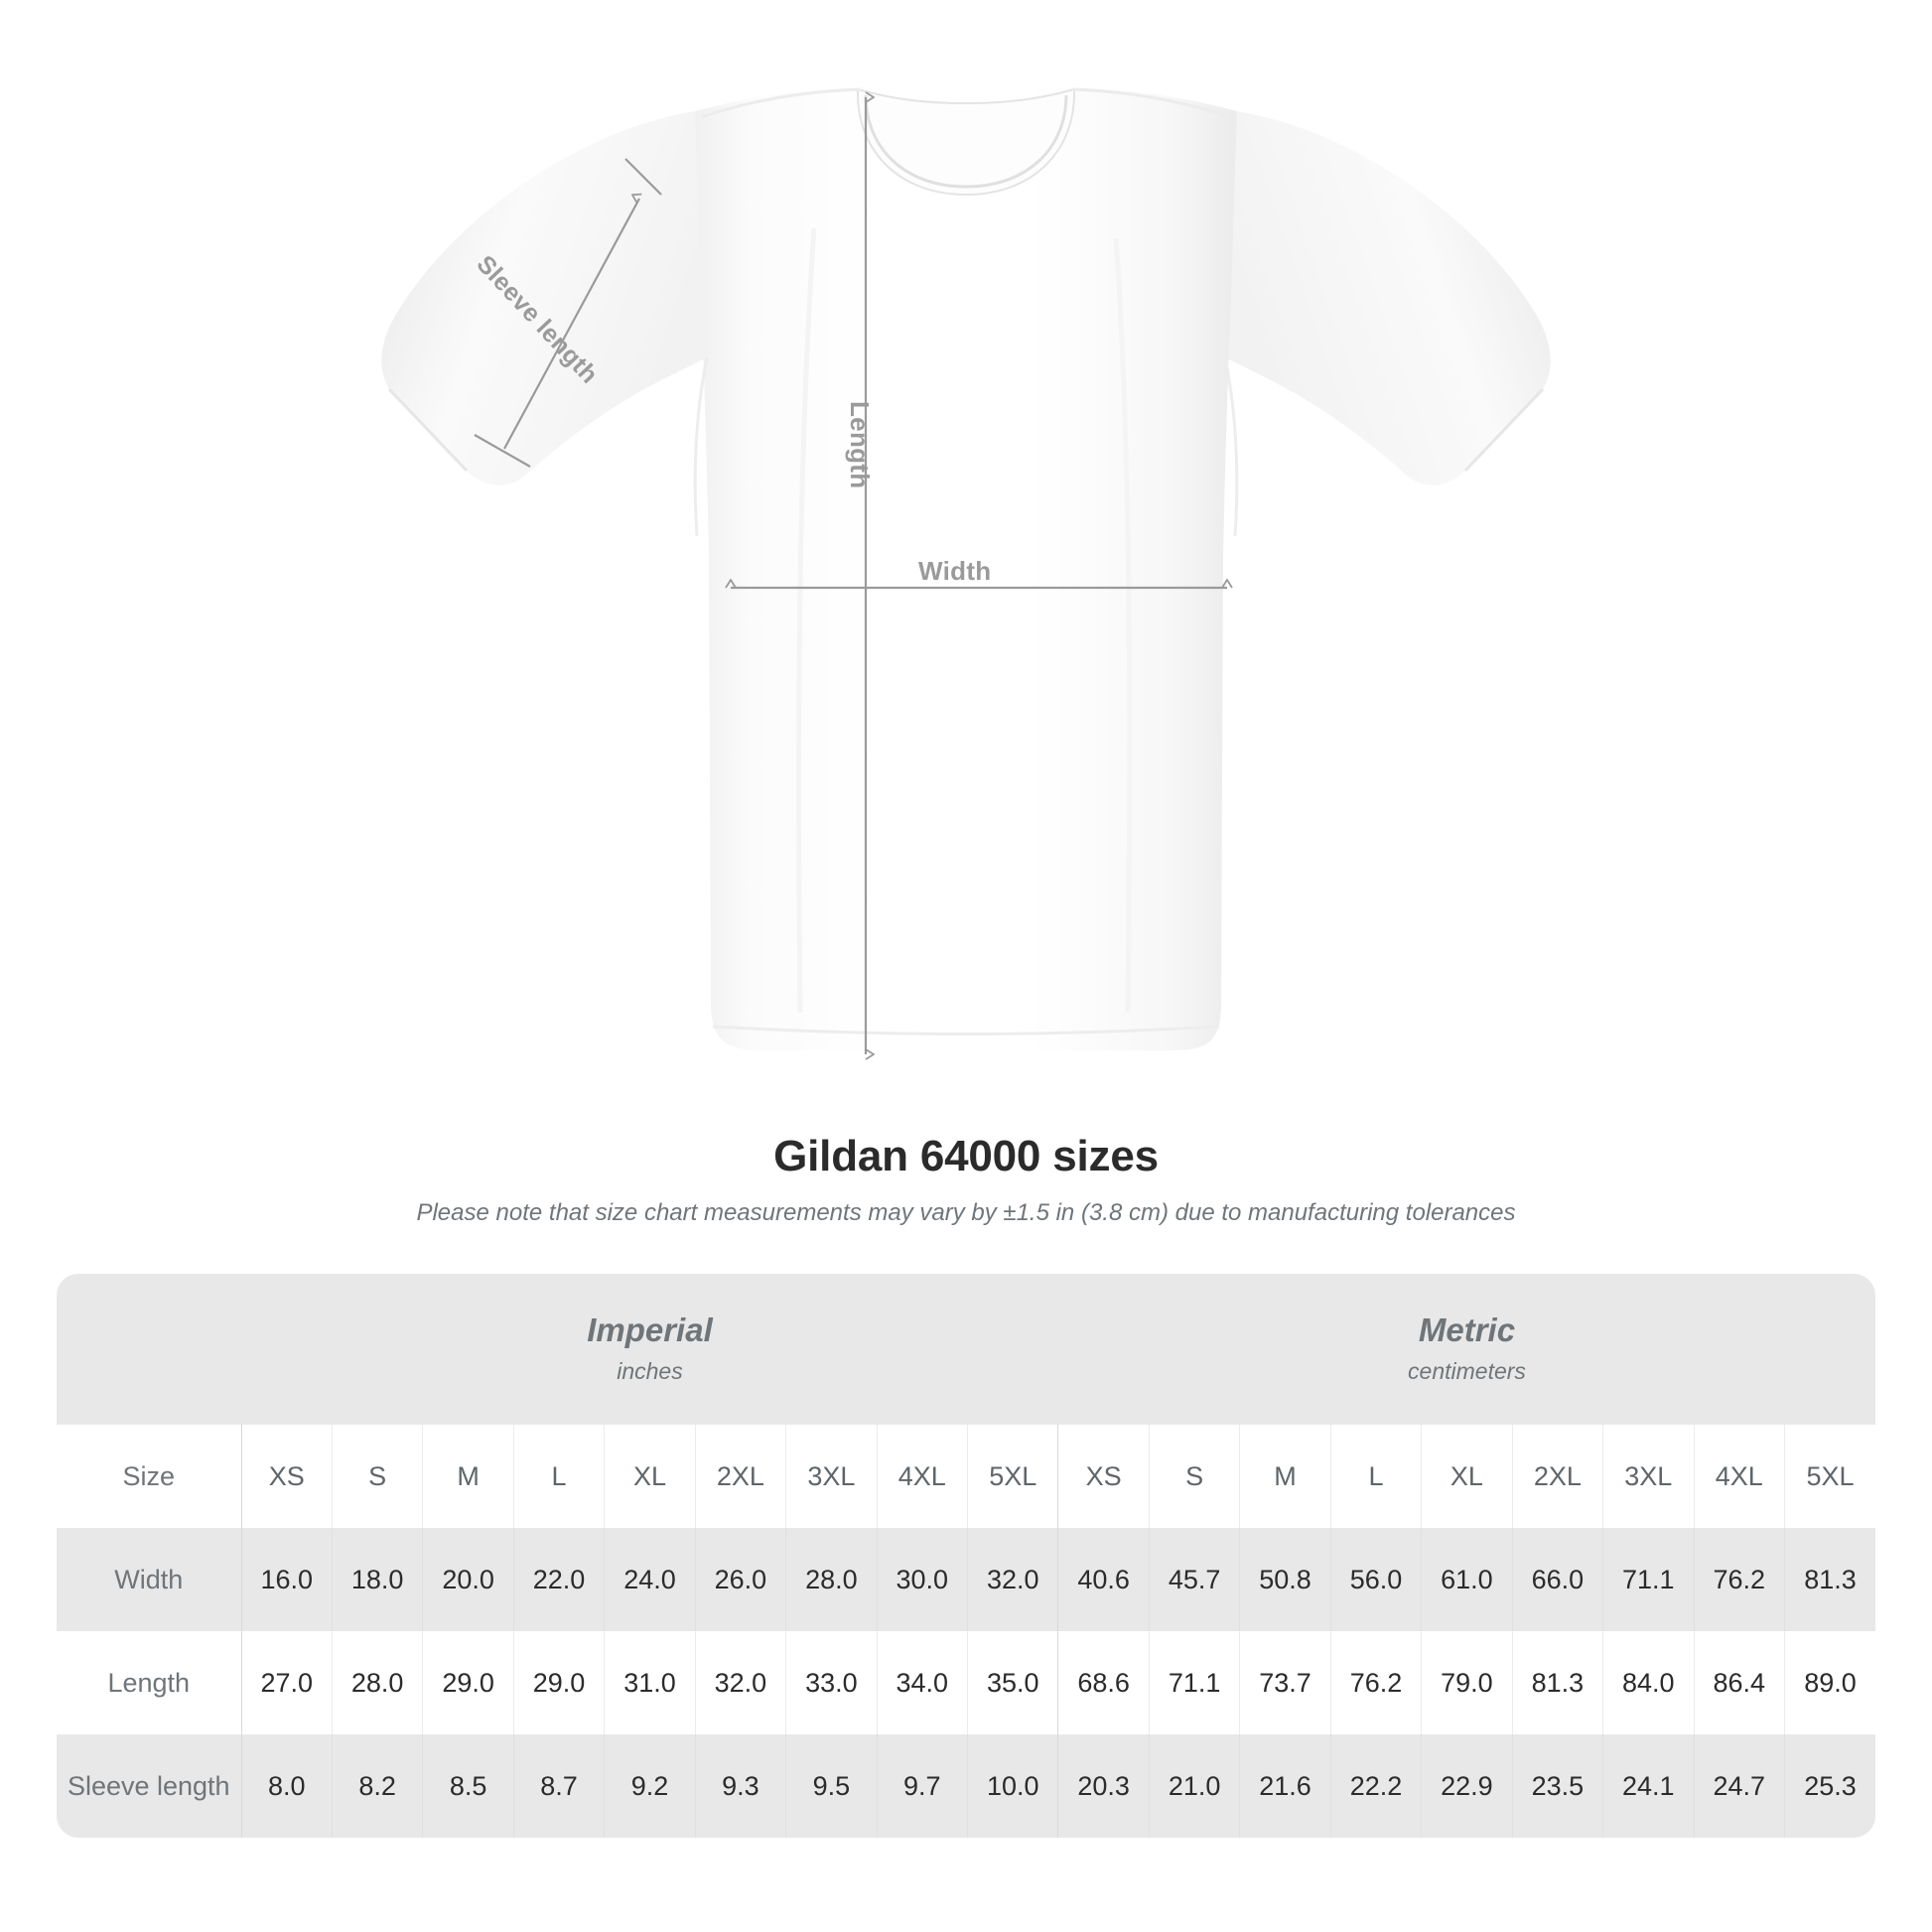  I want to click on size-header-cell-metric-xl: XL, so click(1467, 1477).